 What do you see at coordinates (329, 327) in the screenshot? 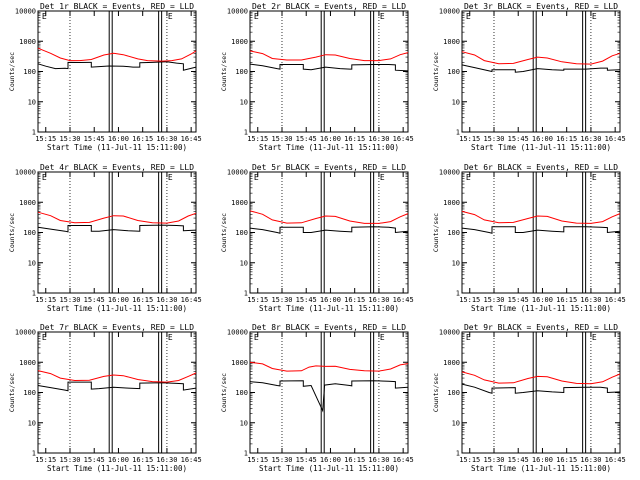
I see `chart-title: Det 8r BLACK = Events, RED = LLD` at bounding box center [329, 327].